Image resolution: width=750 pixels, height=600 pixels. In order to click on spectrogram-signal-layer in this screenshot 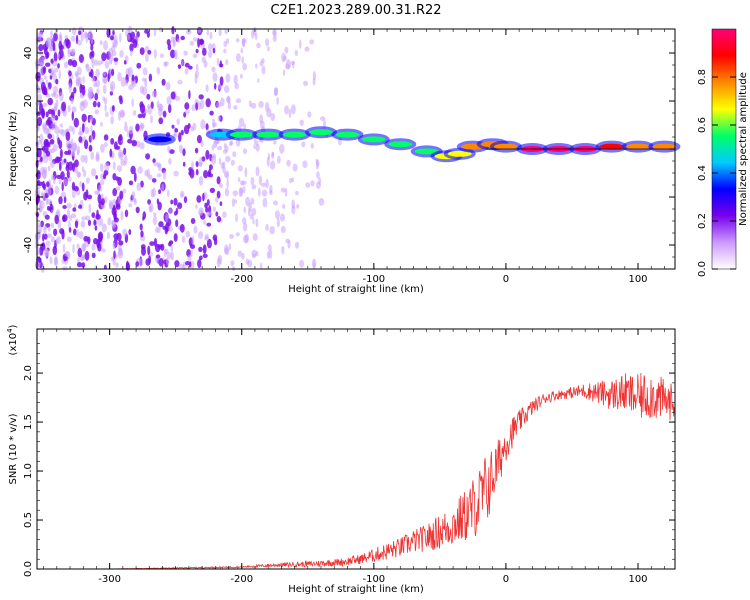, I will do `click(412, 144)`.